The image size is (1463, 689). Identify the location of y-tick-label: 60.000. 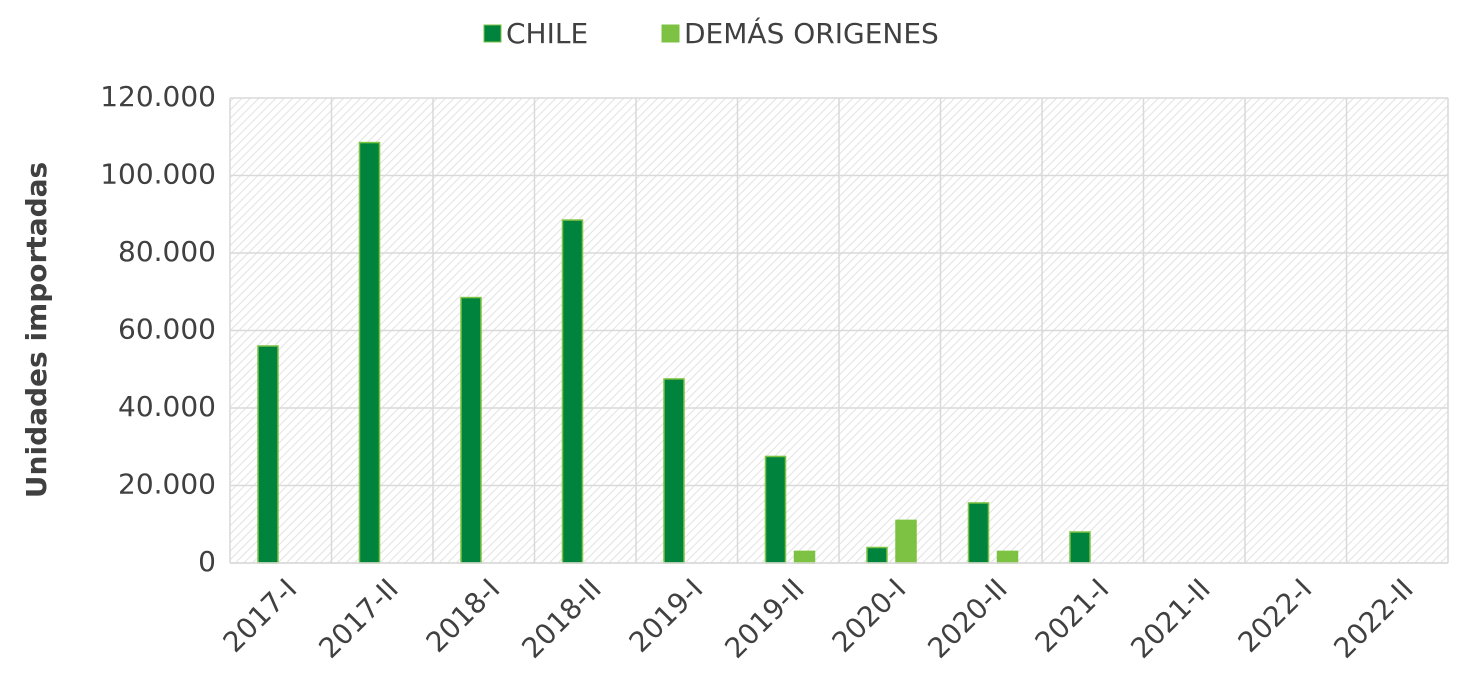
(167, 329).